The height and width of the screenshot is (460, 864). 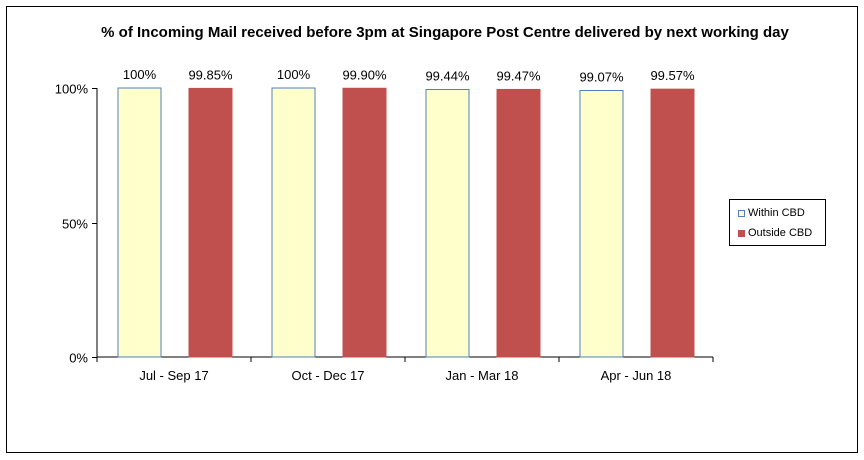 What do you see at coordinates (741, 213) in the screenshot?
I see `legend-swatch-within-cbd` at bounding box center [741, 213].